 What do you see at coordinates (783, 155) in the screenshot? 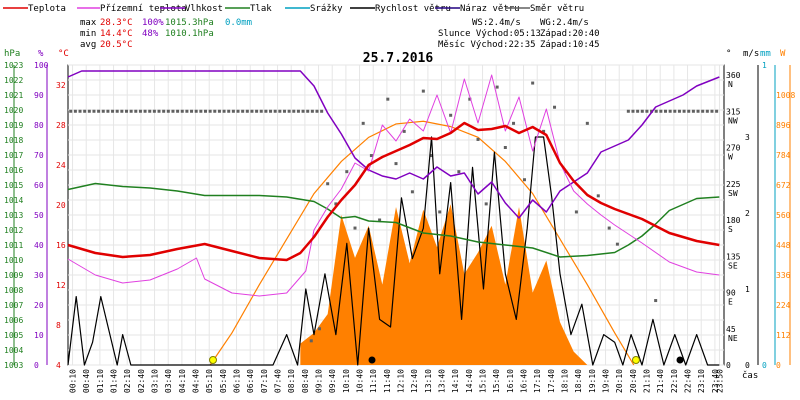
I see `tick-label-solar: 784` at bounding box center [783, 155].